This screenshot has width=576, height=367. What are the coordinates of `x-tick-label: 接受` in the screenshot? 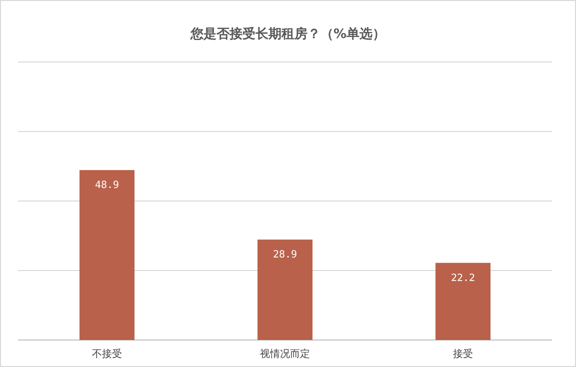 It's located at (463, 354).